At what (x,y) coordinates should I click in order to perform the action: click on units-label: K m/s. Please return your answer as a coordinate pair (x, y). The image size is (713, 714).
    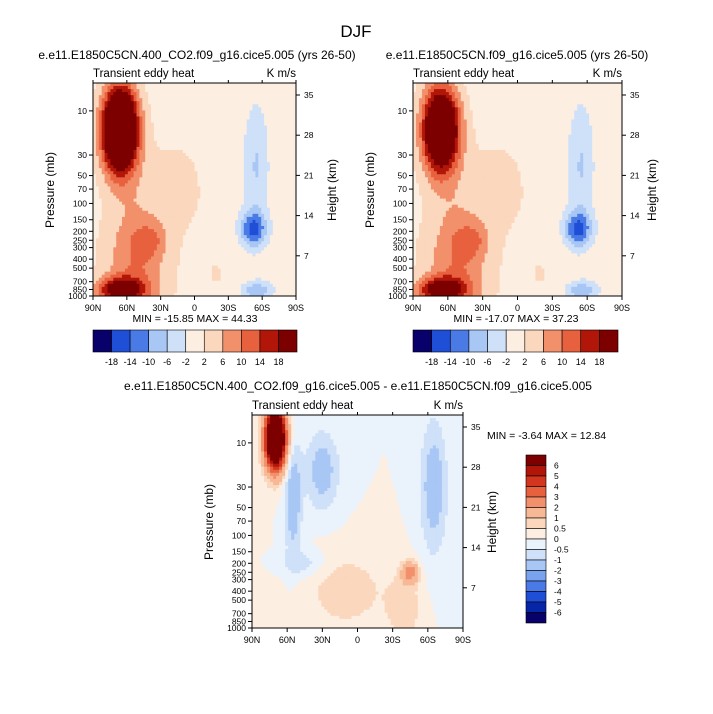
    Looking at the image, I should click on (608, 74).